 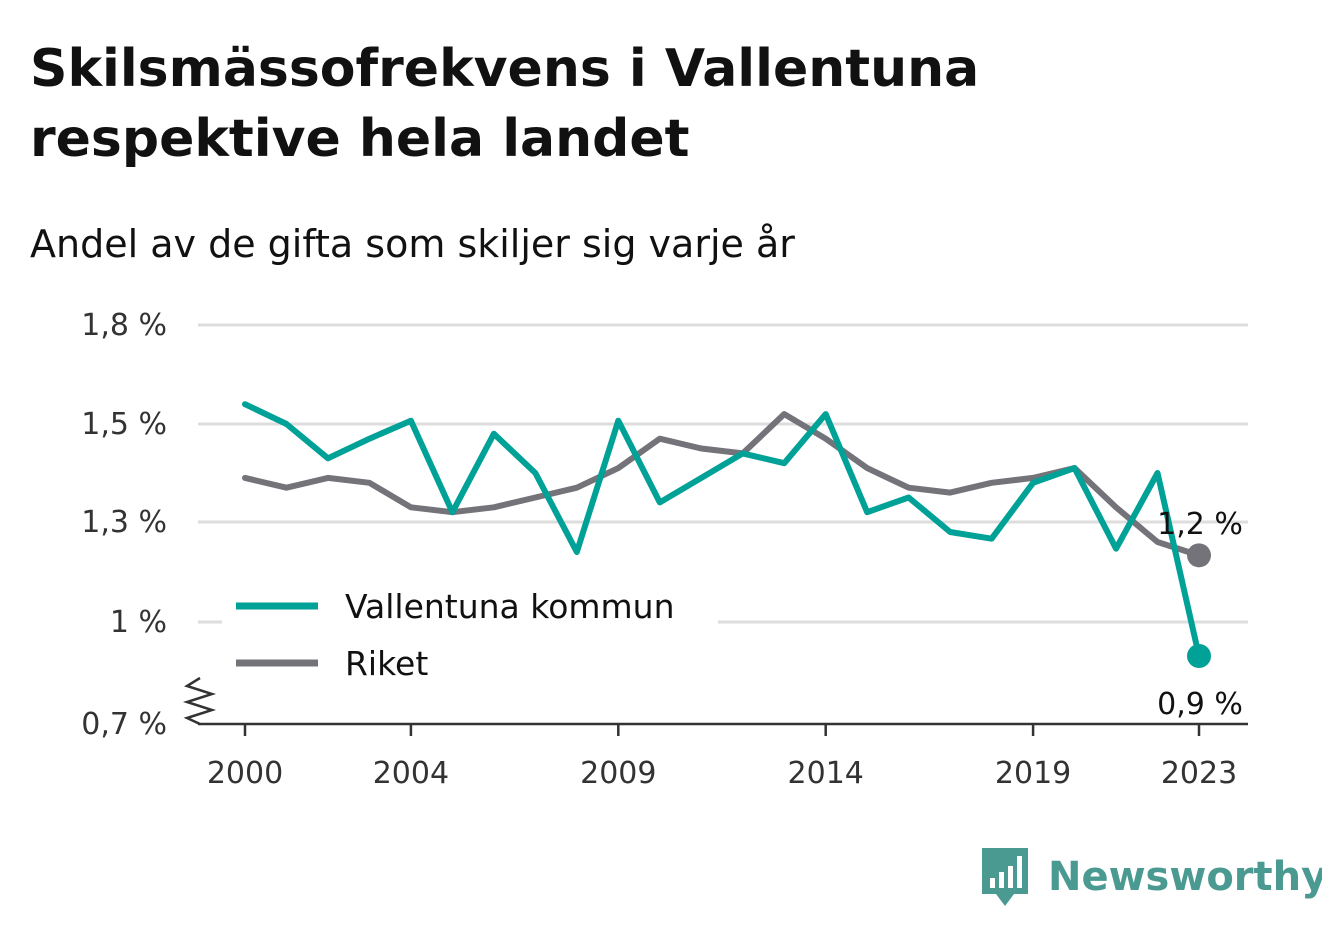 I want to click on legend-background, so click(x=470, y=634).